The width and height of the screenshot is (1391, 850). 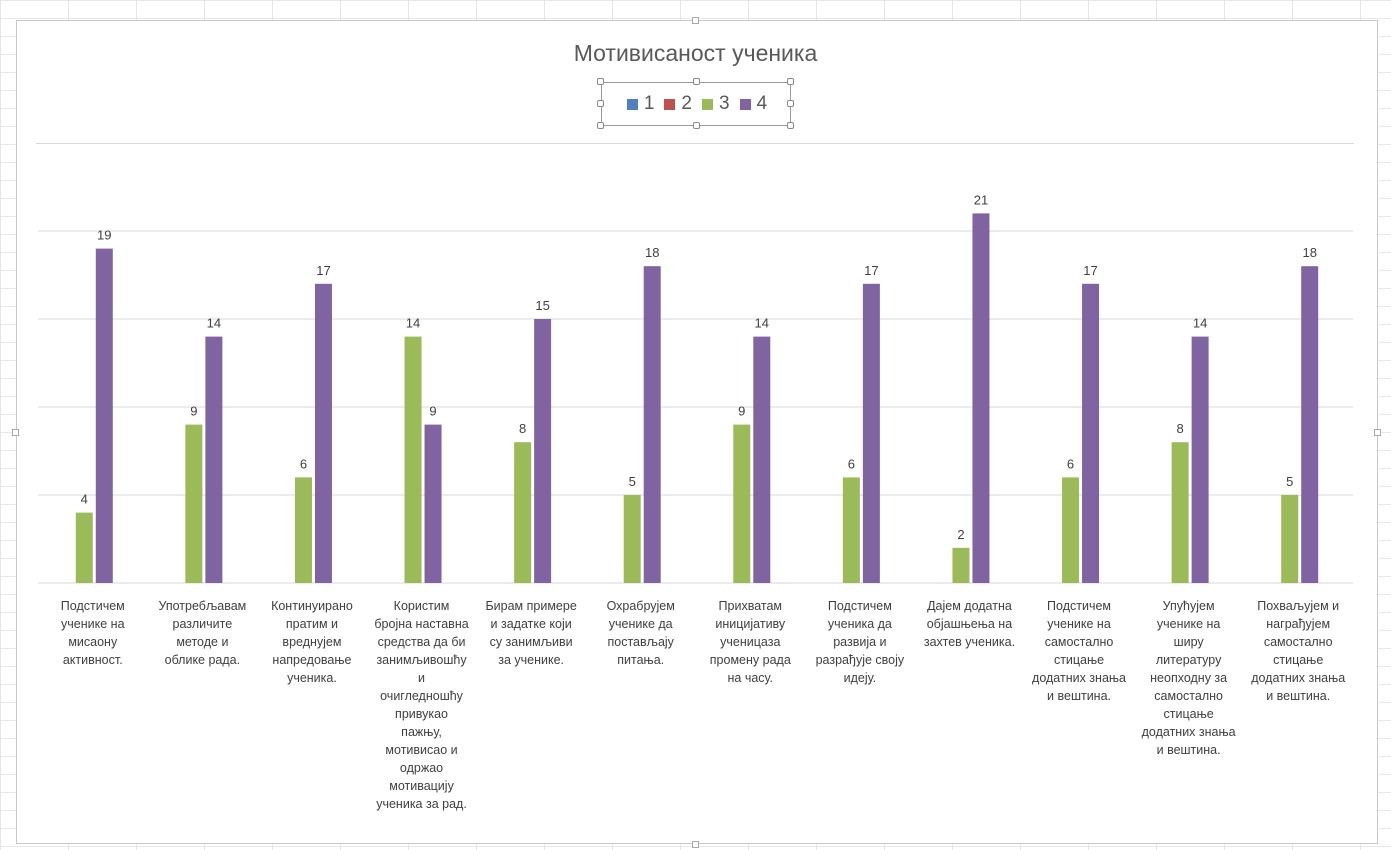 What do you see at coordinates (678, 104) in the screenshot?
I see `legend-entry: 2` at bounding box center [678, 104].